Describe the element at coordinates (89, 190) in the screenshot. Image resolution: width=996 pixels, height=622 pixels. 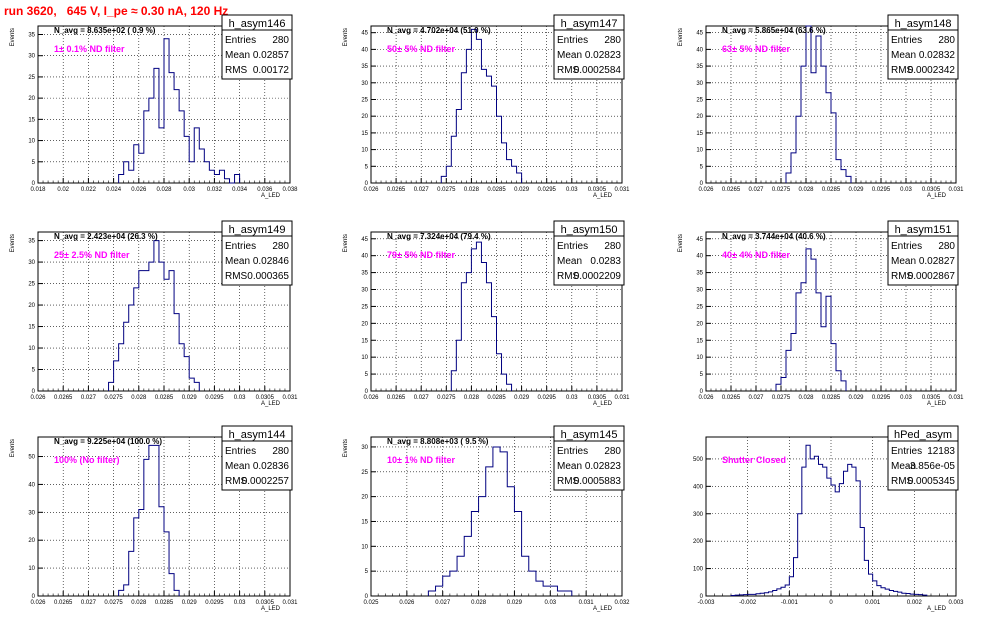
I see `x-tick-label: 0.022` at that location.